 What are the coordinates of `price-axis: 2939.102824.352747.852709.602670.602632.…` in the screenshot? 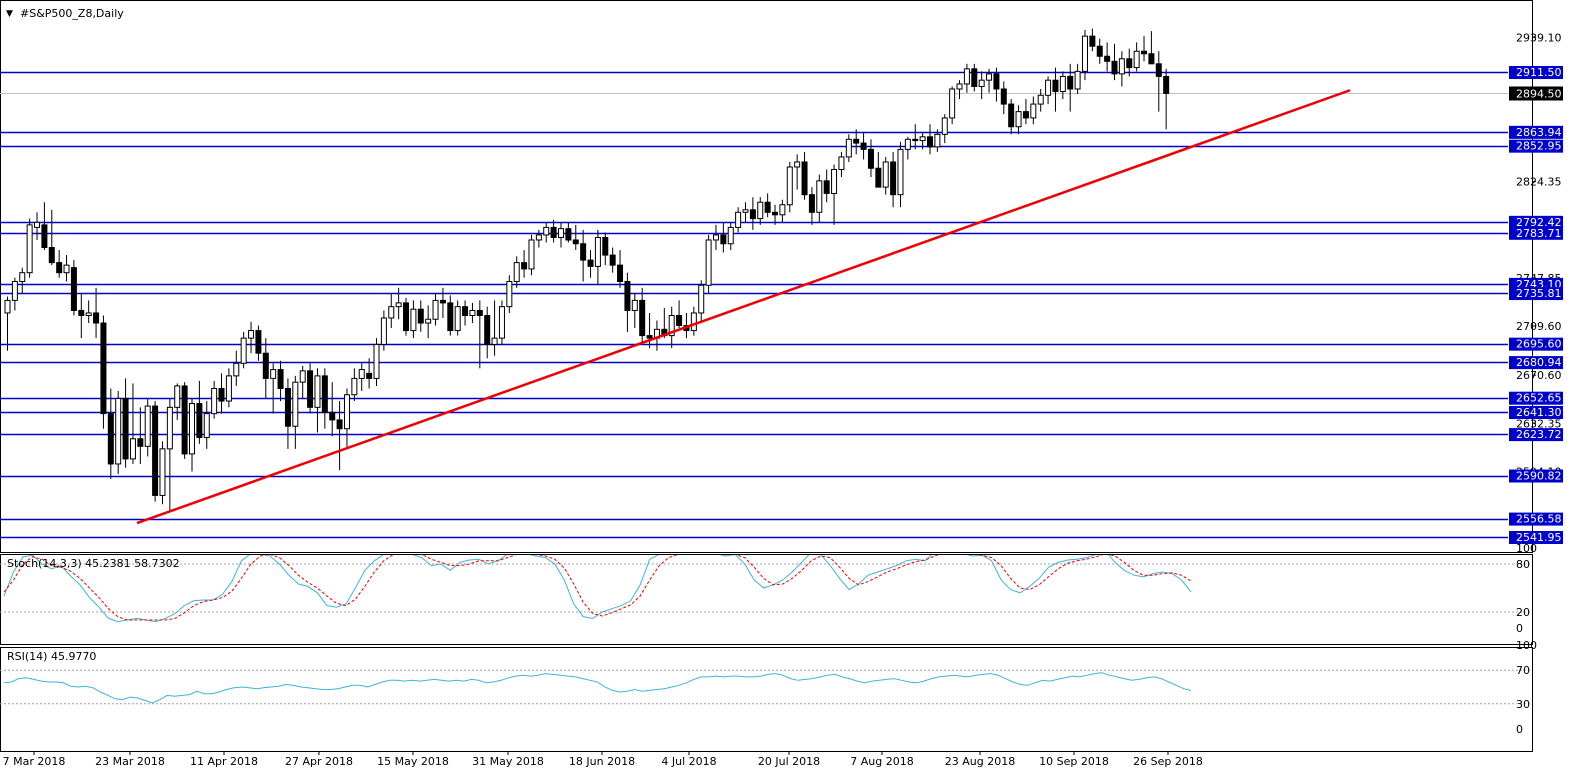 It's located at (1536, 383).